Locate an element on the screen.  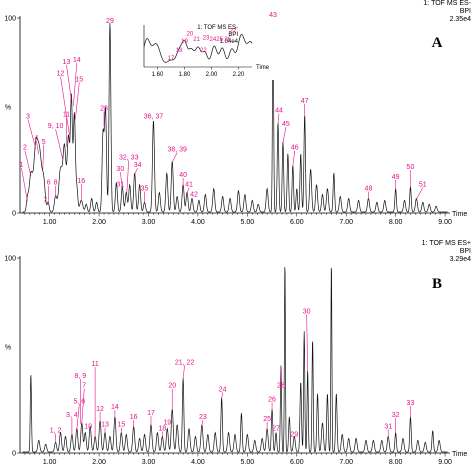
peak-label: 21, 22 is located at coordinates (185, 362).